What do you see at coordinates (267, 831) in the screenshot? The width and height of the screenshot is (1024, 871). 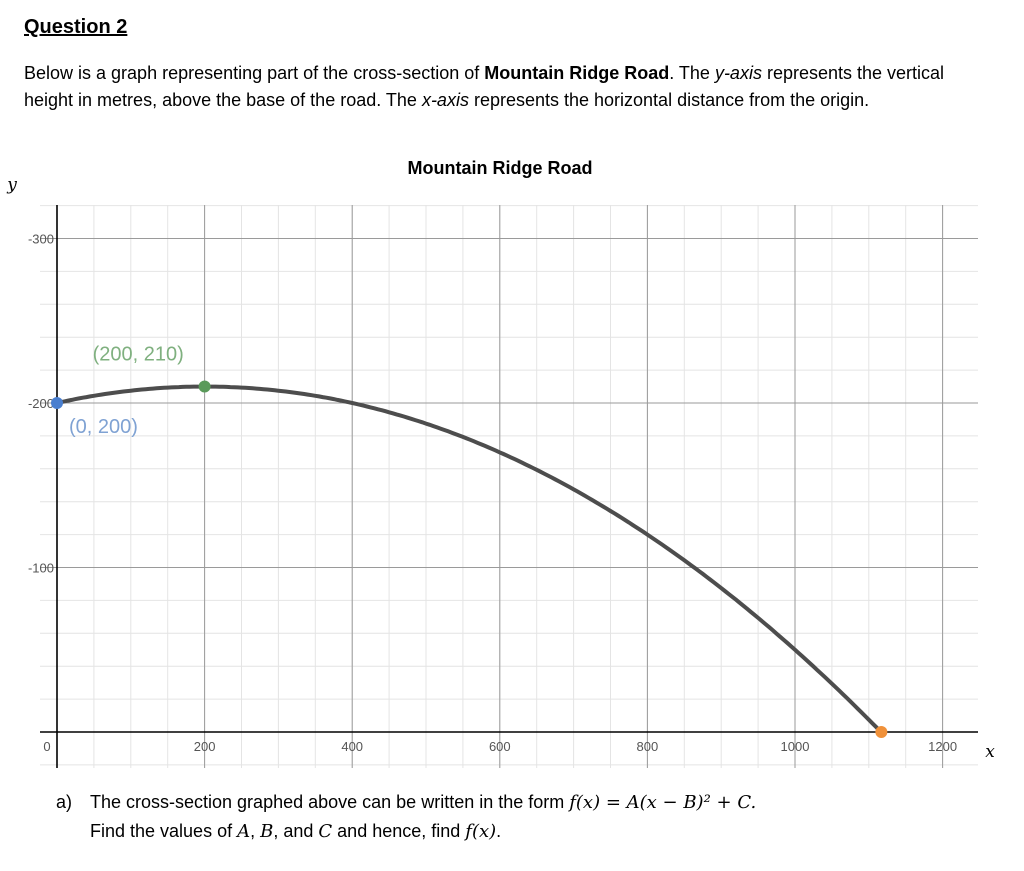 I see `var-b: B` at bounding box center [267, 831].